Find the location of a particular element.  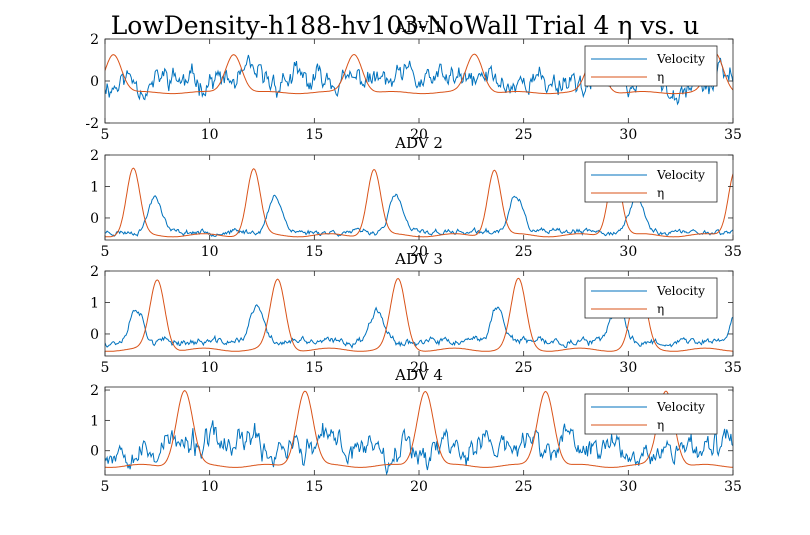

subplot-title: ADV 2 is located at coordinates (418, 143).